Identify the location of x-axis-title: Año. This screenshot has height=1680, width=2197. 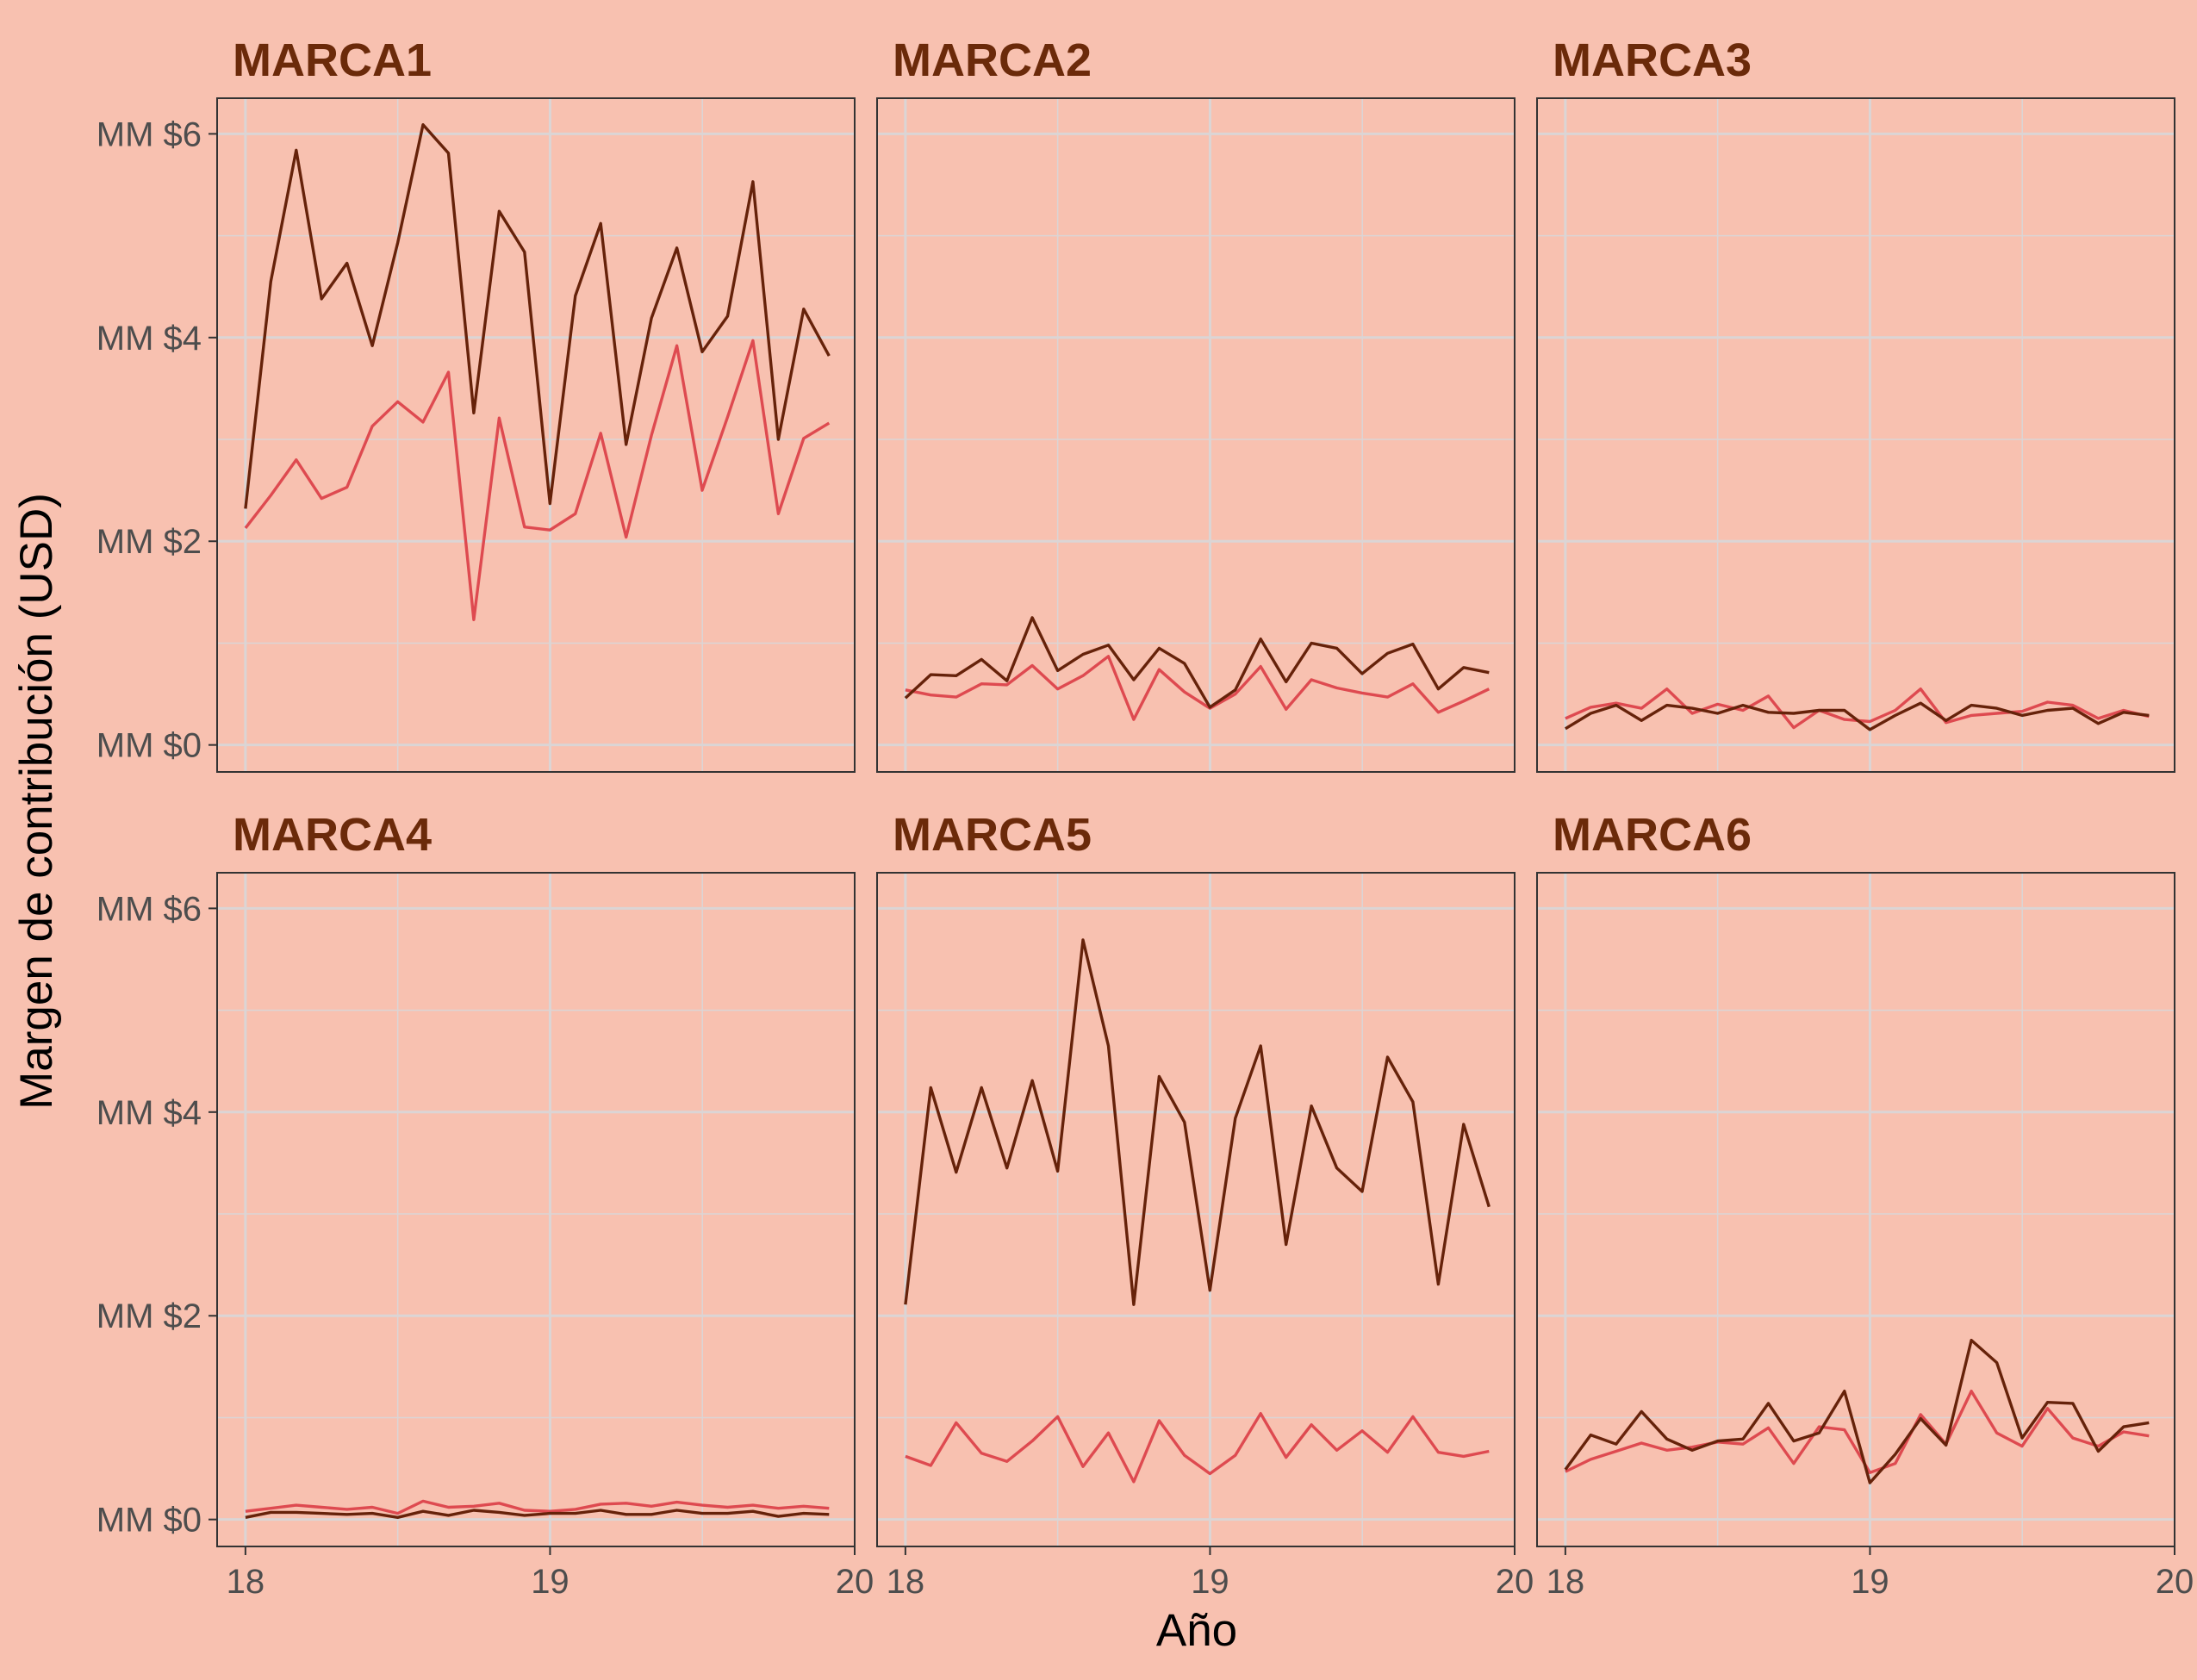
(1196, 1631).